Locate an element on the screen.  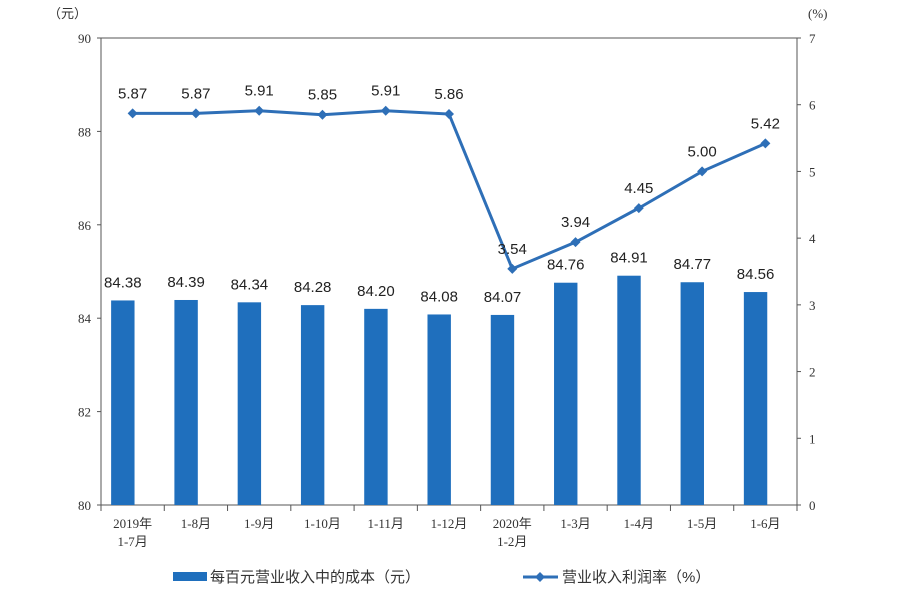
left-tick-label: 86 is located at coordinates (85, 225).